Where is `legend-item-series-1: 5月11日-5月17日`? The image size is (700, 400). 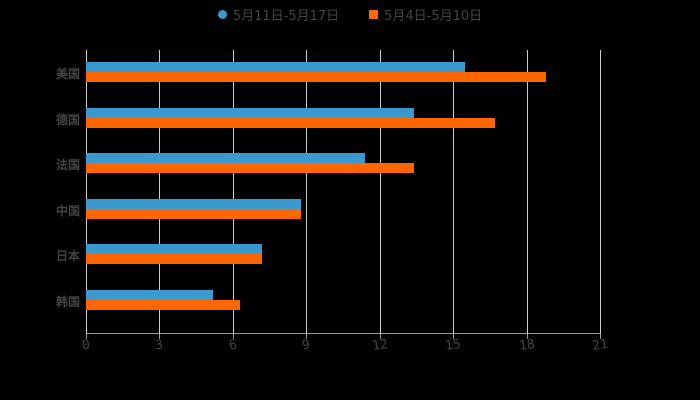 legend-item-series-1: 5月11日-5月17日 is located at coordinates (278, 14).